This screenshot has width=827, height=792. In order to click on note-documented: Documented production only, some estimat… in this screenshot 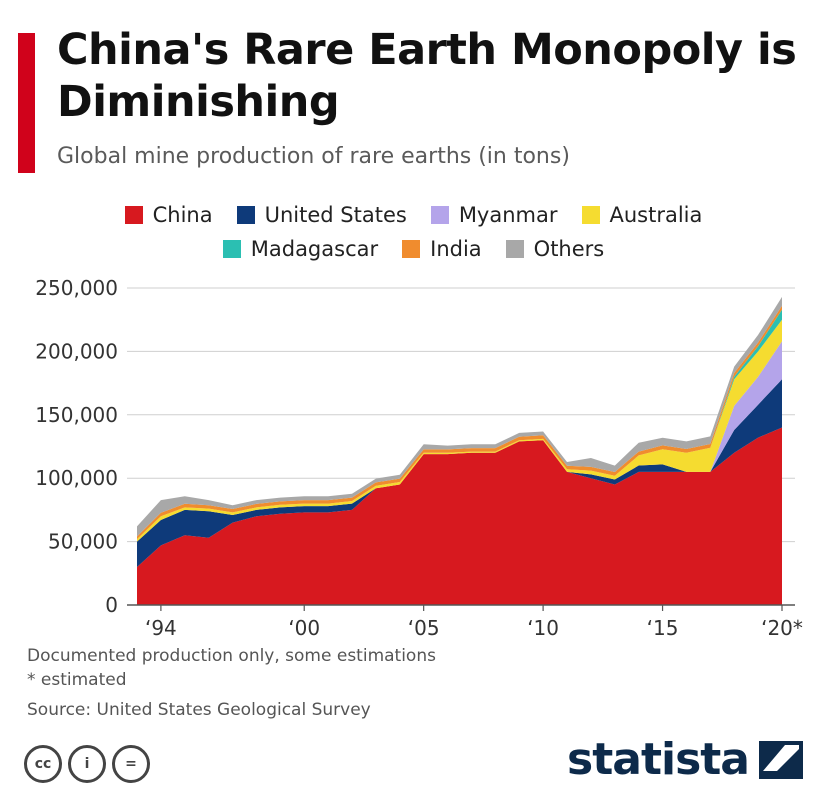, I will do `click(231, 656)`.